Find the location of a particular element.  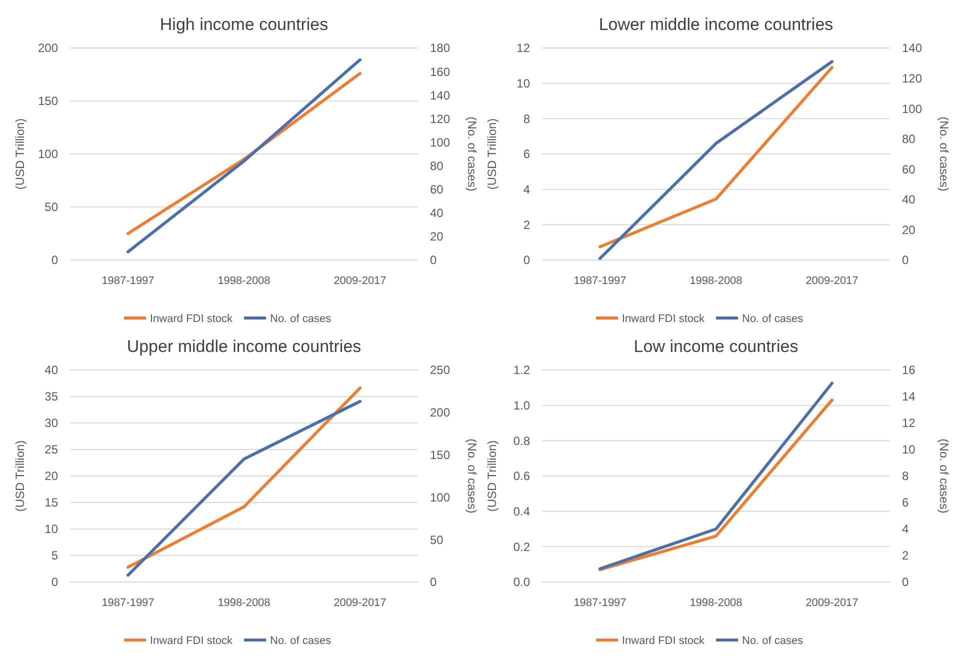

y-tick-label: 20 is located at coordinates (51, 476).